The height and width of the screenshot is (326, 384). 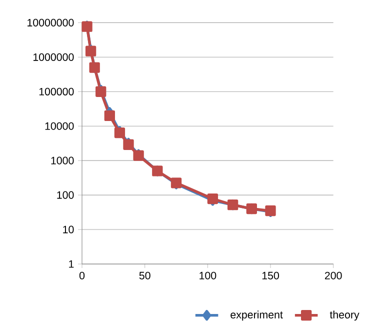 I want to click on x-tick-label: 150, so click(x=270, y=276).